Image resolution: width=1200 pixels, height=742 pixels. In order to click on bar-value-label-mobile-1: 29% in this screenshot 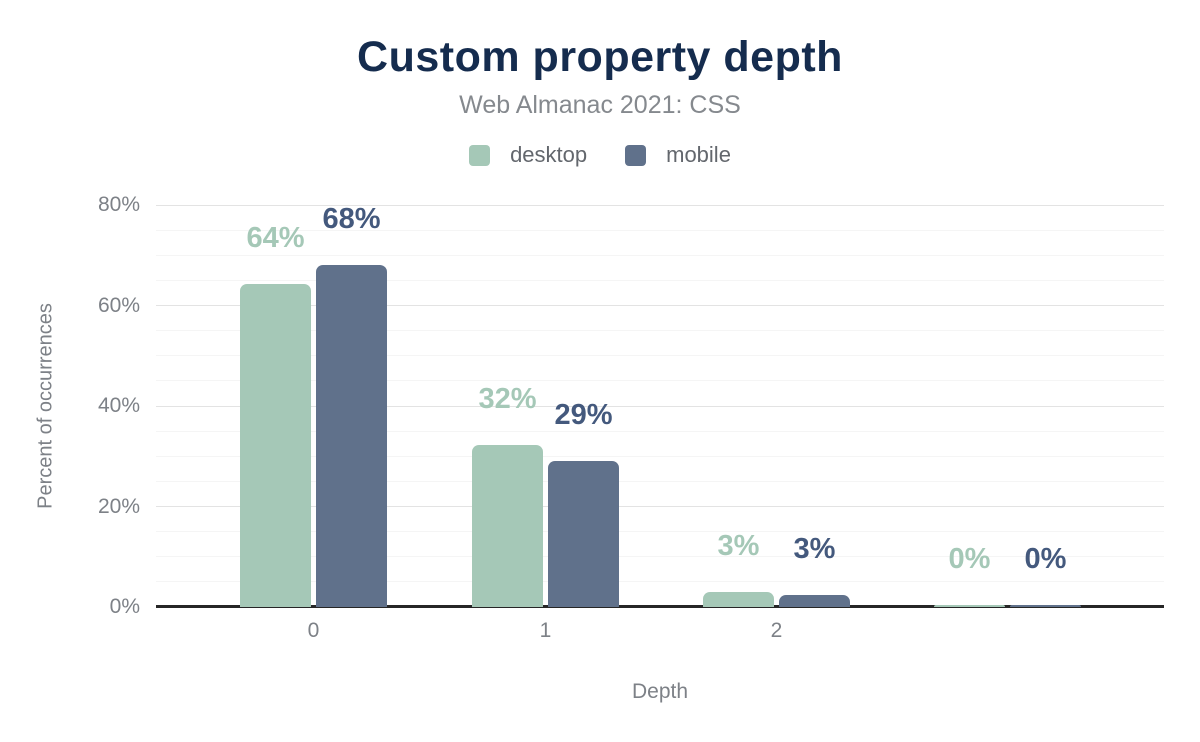, I will do `click(583, 415)`.